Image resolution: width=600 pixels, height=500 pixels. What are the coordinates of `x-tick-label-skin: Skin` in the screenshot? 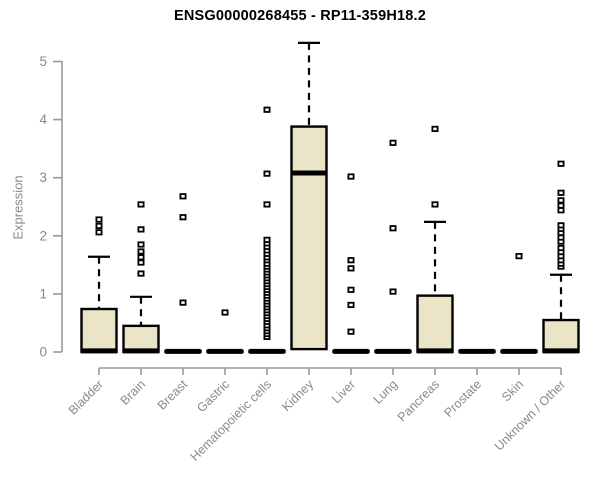 It's located at (512, 390).